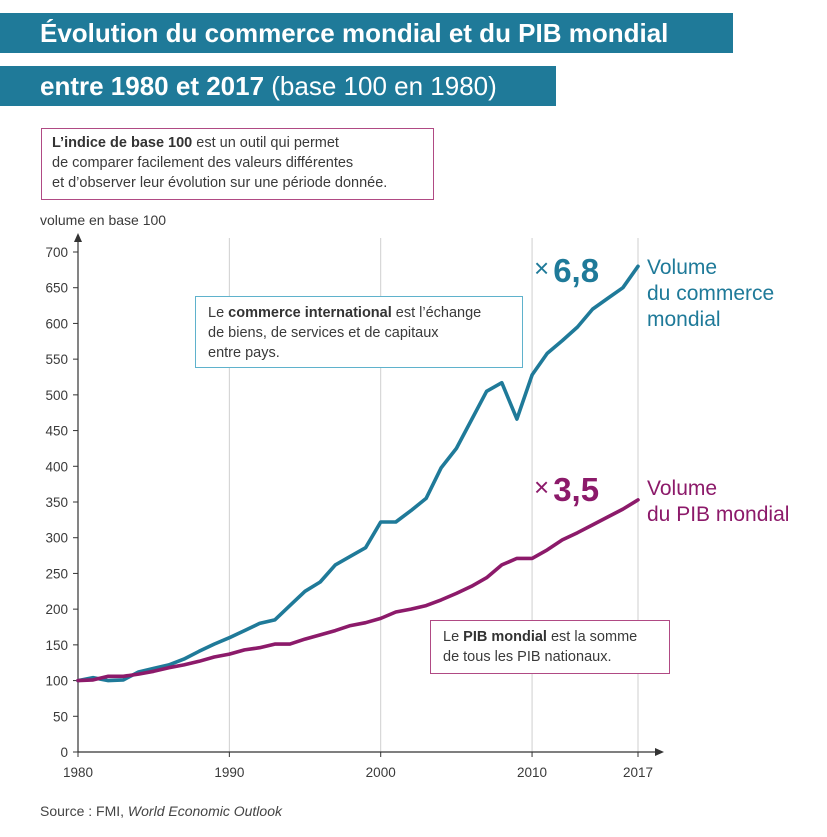  What do you see at coordinates (381, 772) in the screenshot?
I see `x-tick-label: 2000` at bounding box center [381, 772].